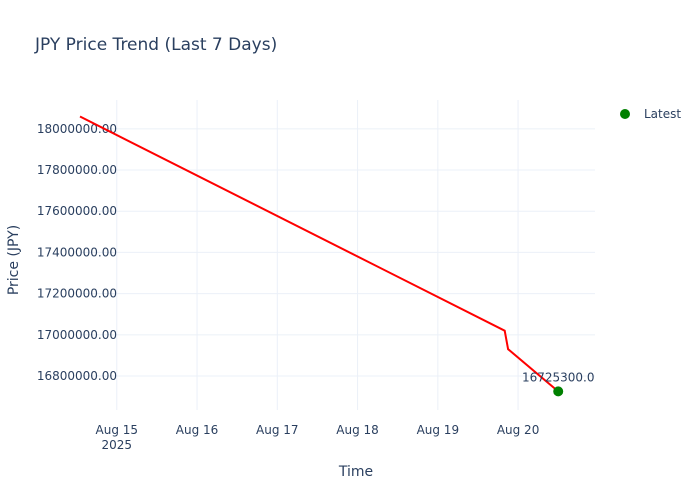 The image size is (700, 500). I want to click on y-tick-label: 17600000.00, so click(77, 211).